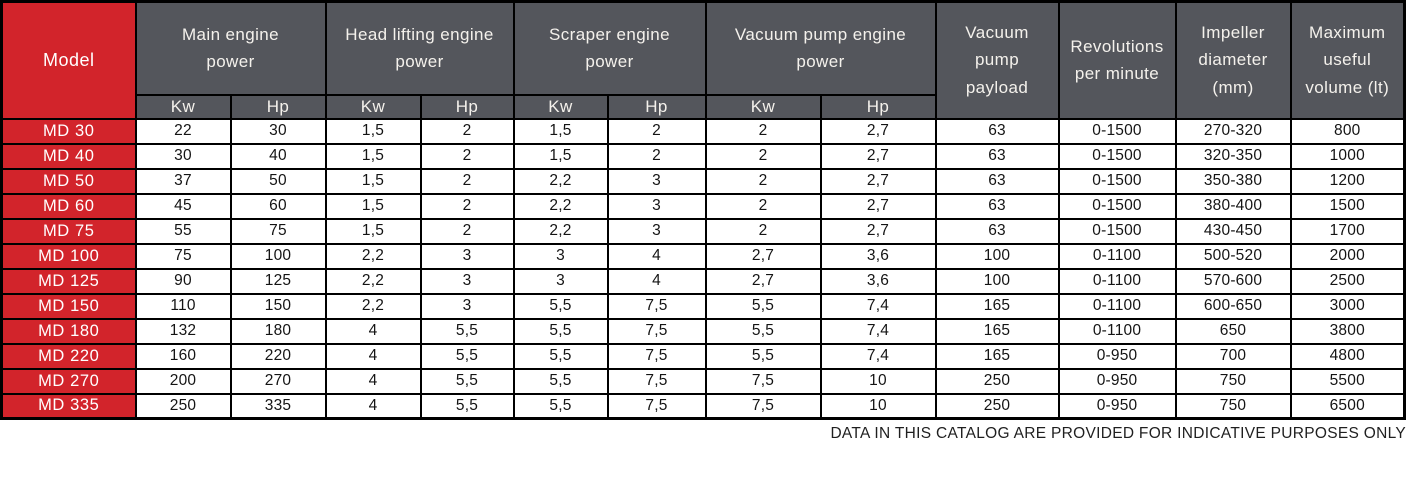 This screenshot has height=482, width=1409. Describe the element at coordinates (1233, 256) in the screenshot. I see `data-cell: 500-520` at that location.